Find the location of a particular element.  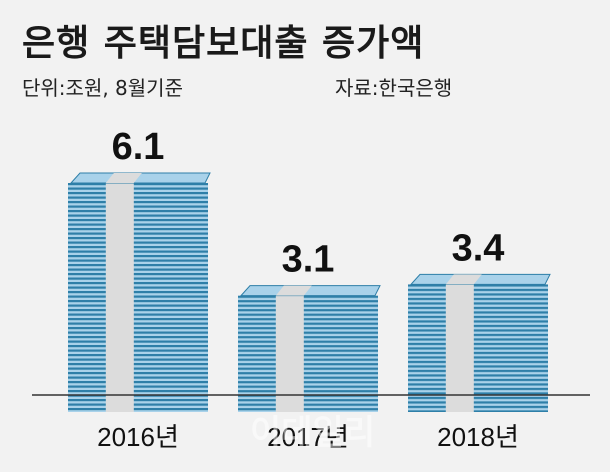

bar-2017년 is located at coordinates (309, 348).